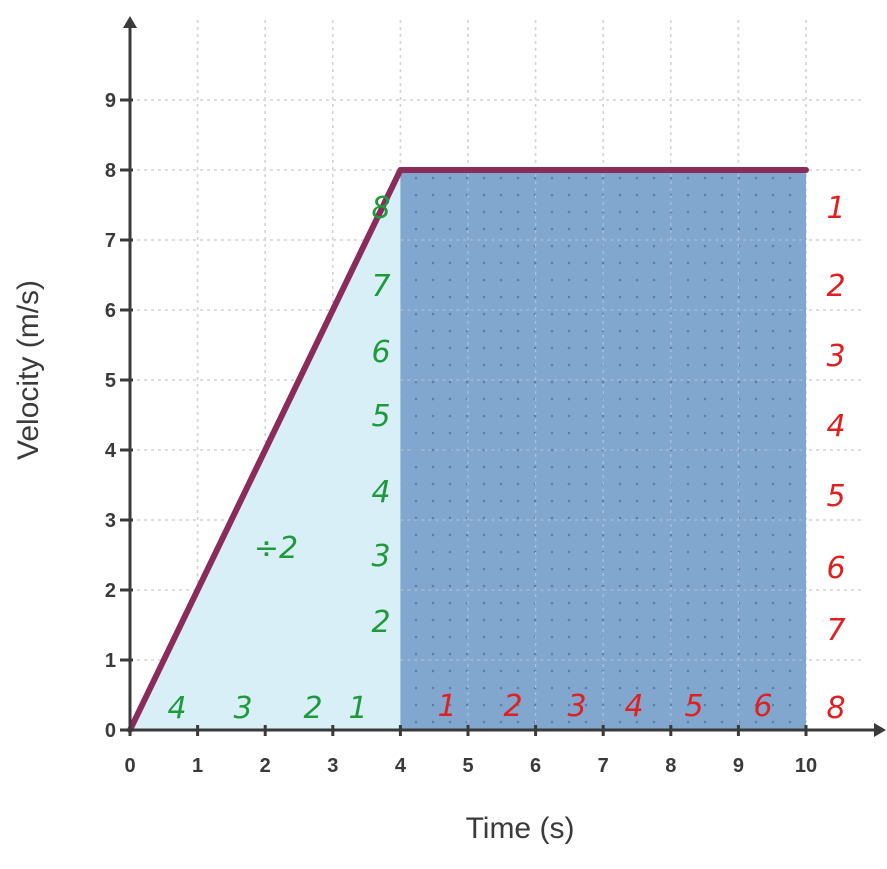 This screenshot has height=869, width=887. I want to click on y-tick-label: 7, so click(110, 241).